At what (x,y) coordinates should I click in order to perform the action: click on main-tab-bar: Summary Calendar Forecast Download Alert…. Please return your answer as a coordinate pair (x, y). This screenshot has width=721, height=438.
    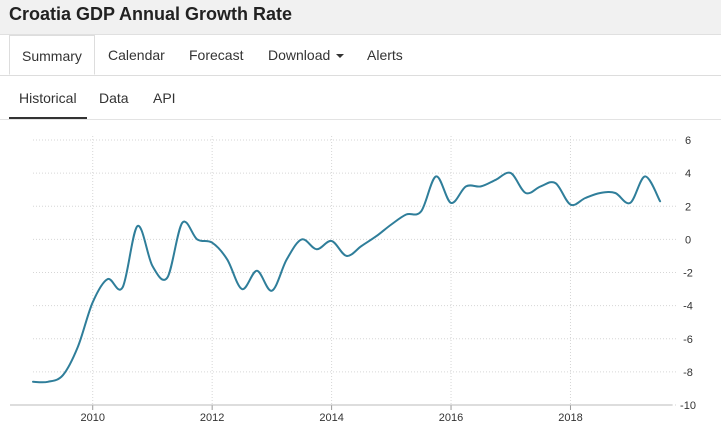
    Looking at the image, I should click on (360, 55).